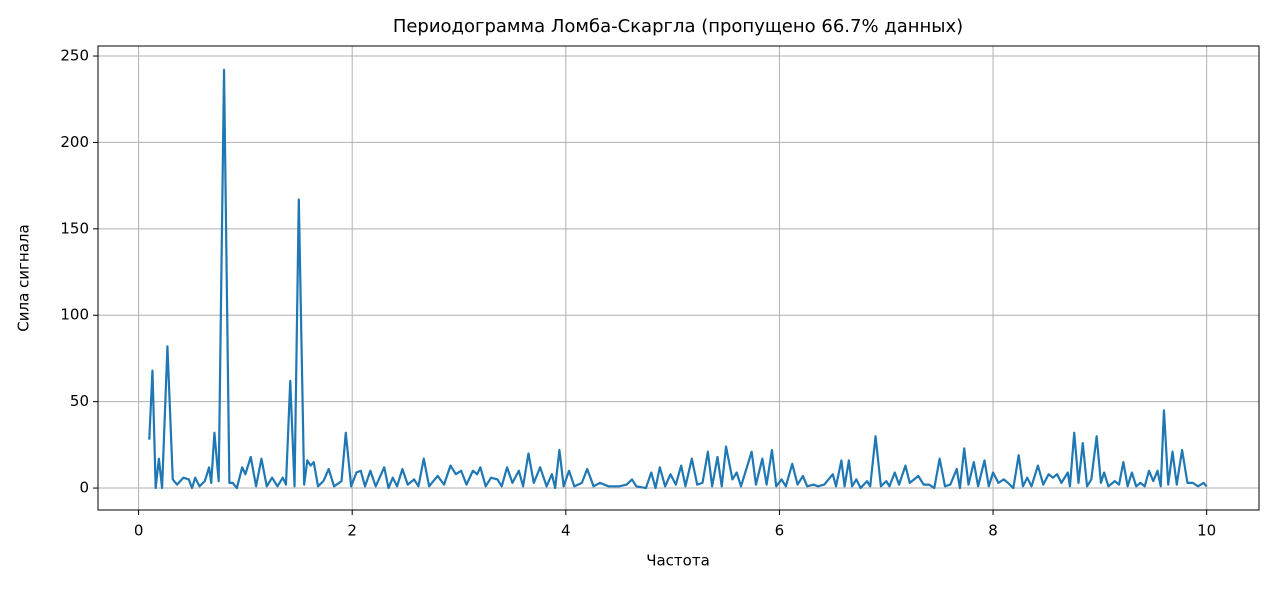  What do you see at coordinates (139, 531) in the screenshot?
I see `x-tick-label: 0` at bounding box center [139, 531].